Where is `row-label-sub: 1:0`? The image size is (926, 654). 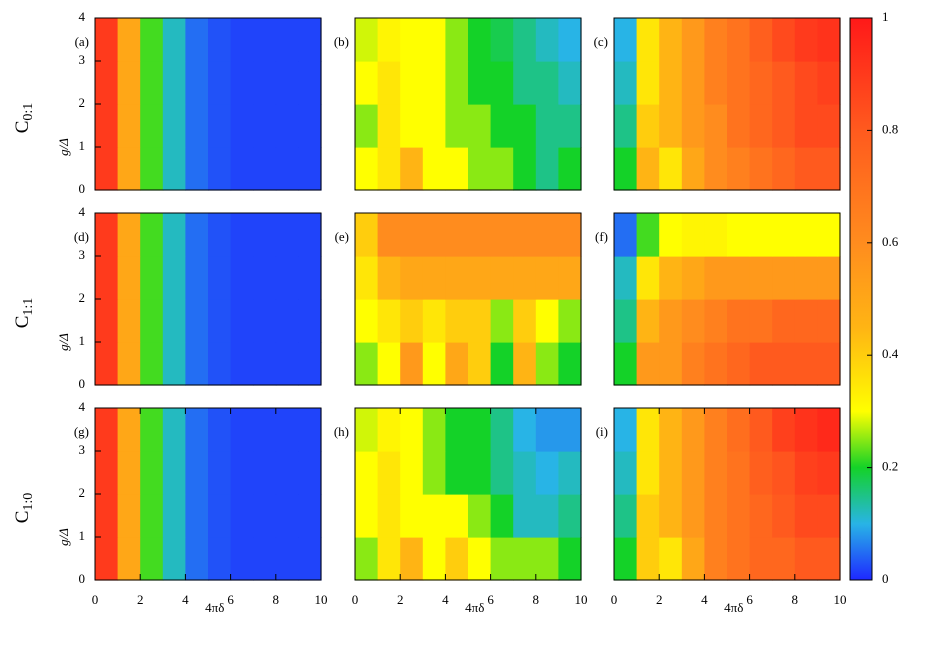 row-label-sub: 1:0 is located at coordinates (28, 502).